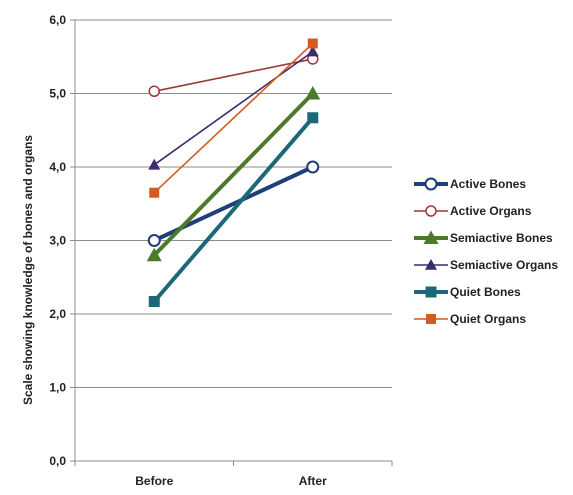 This screenshot has width=573, height=495. I want to click on y-tick-label: 3,0, so click(57, 241).